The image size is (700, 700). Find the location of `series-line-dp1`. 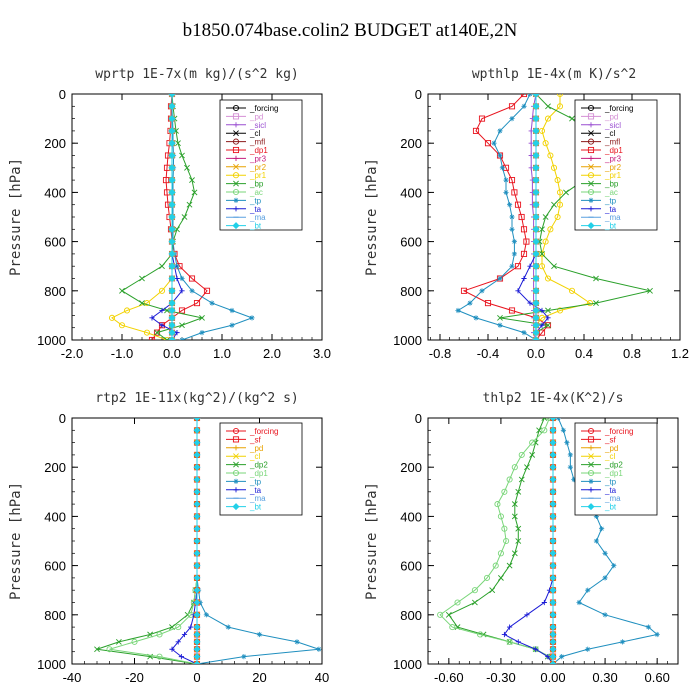

series-line-dp1 is located at coordinates (496, 541).